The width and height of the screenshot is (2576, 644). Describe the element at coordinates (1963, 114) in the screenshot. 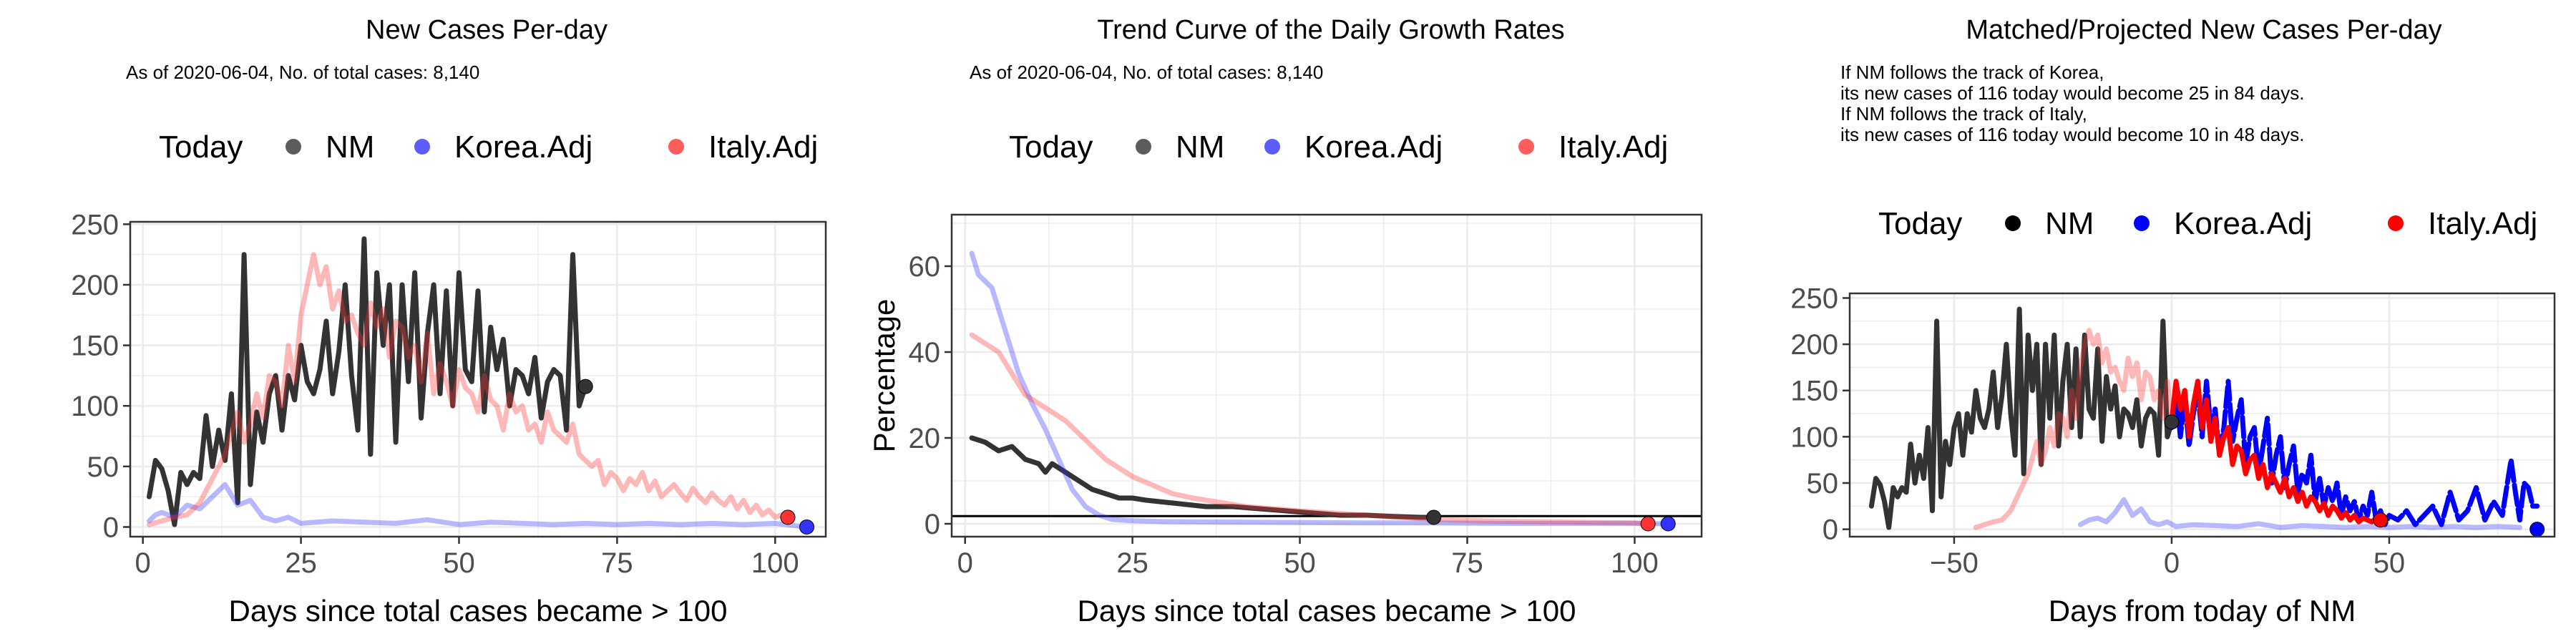

I see `annotation-line: If NM follows the track of Italy,` at that location.